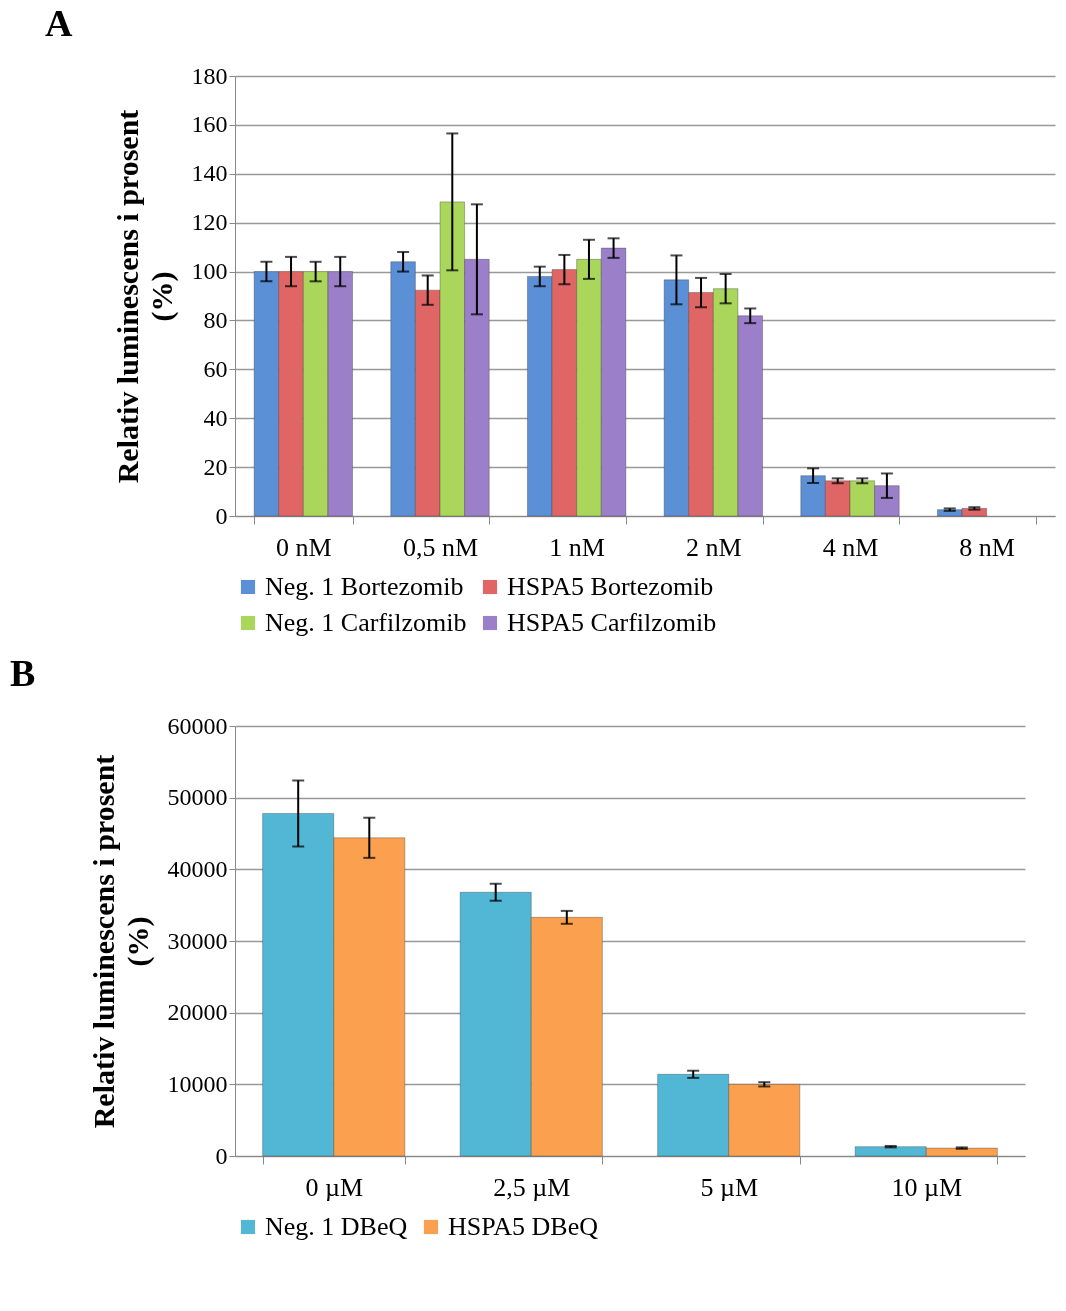 This screenshot has width=1066, height=1311. What do you see at coordinates (197, 797) in the screenshot?
I see `y-tick-label: 50000` at bounding box center [197, 797].